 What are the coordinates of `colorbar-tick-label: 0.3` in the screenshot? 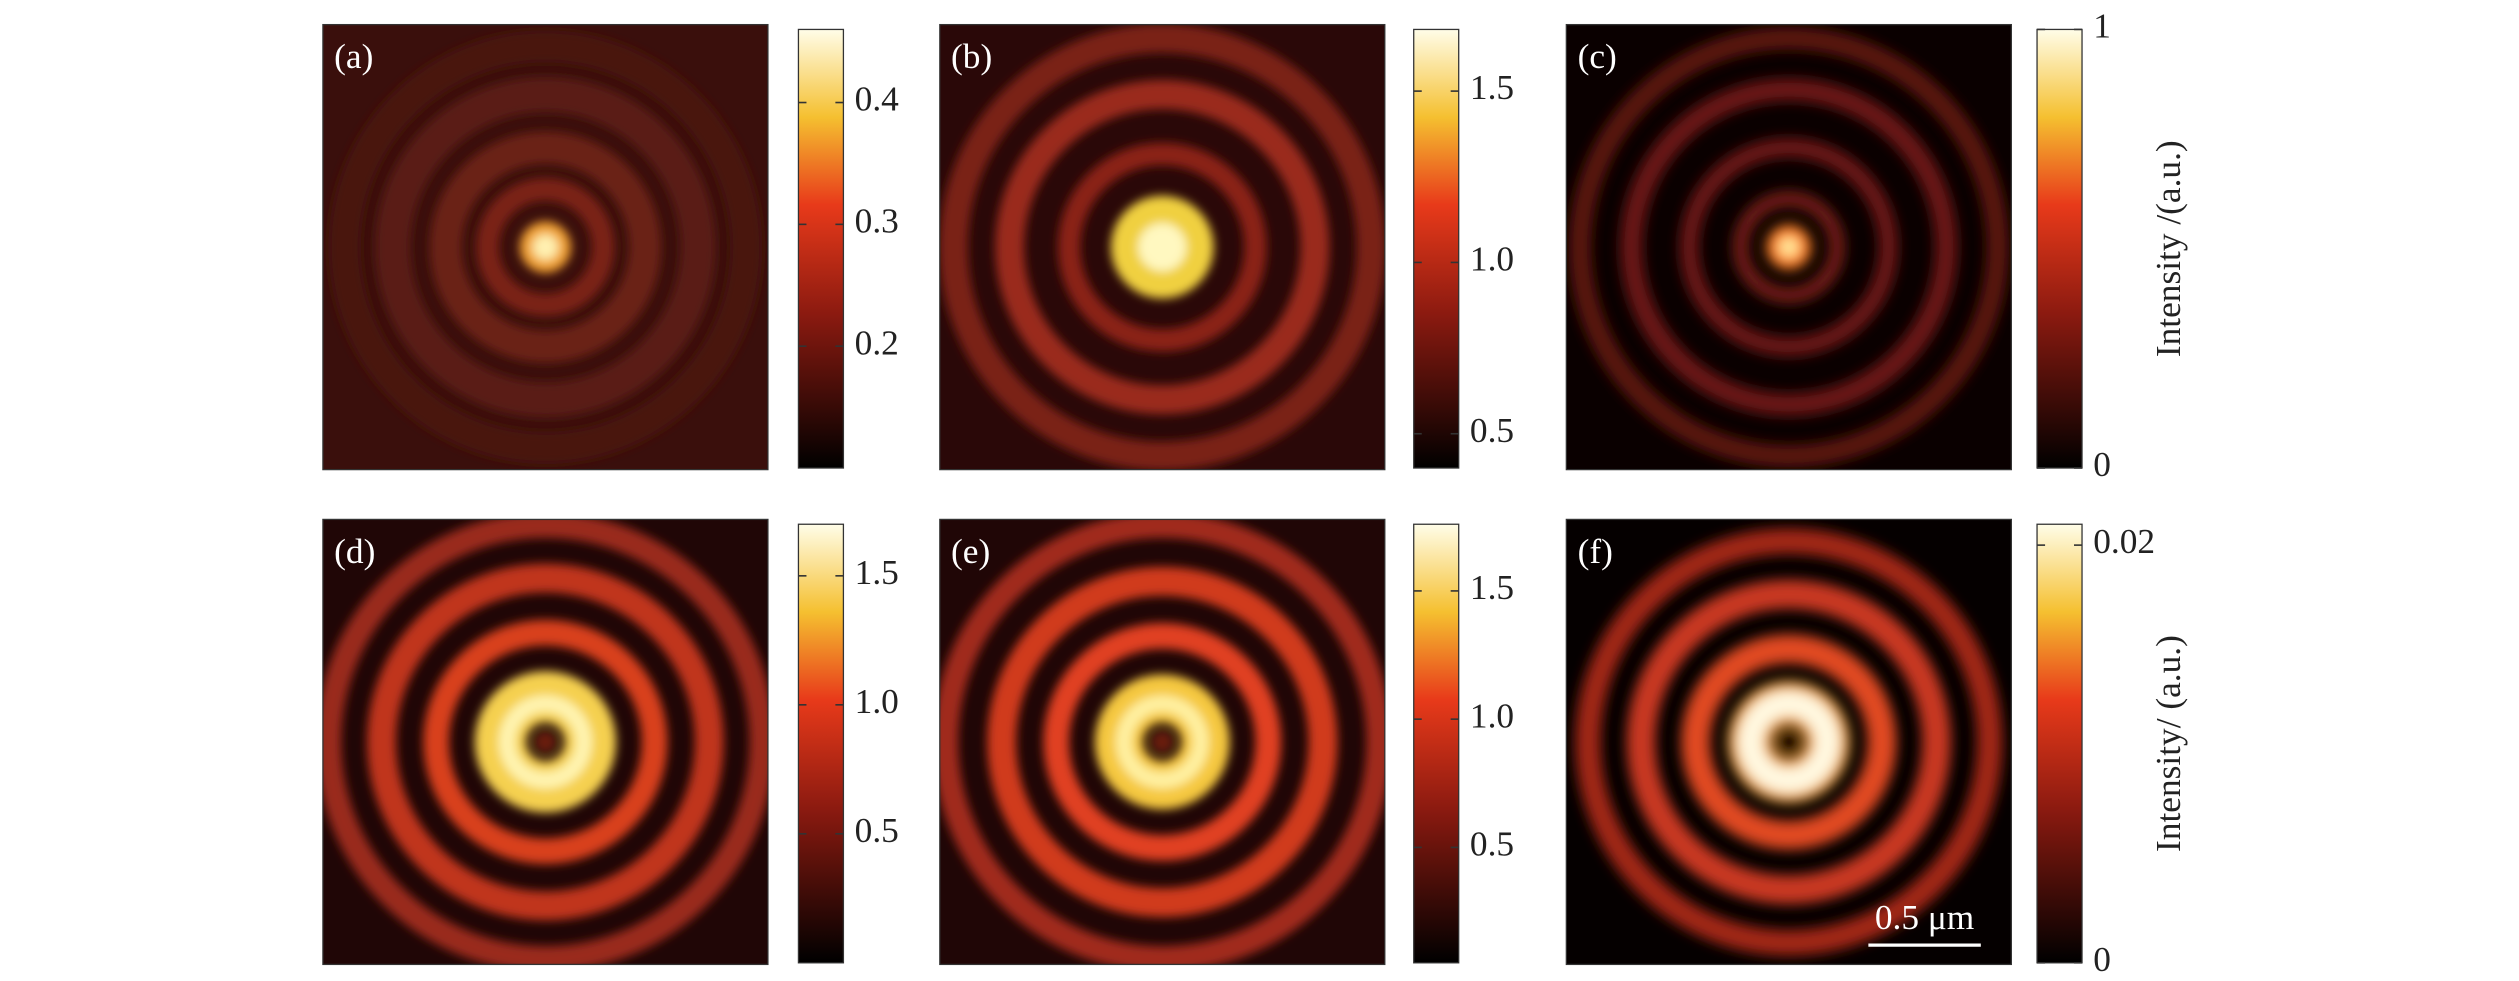 It's located at (877, 220).